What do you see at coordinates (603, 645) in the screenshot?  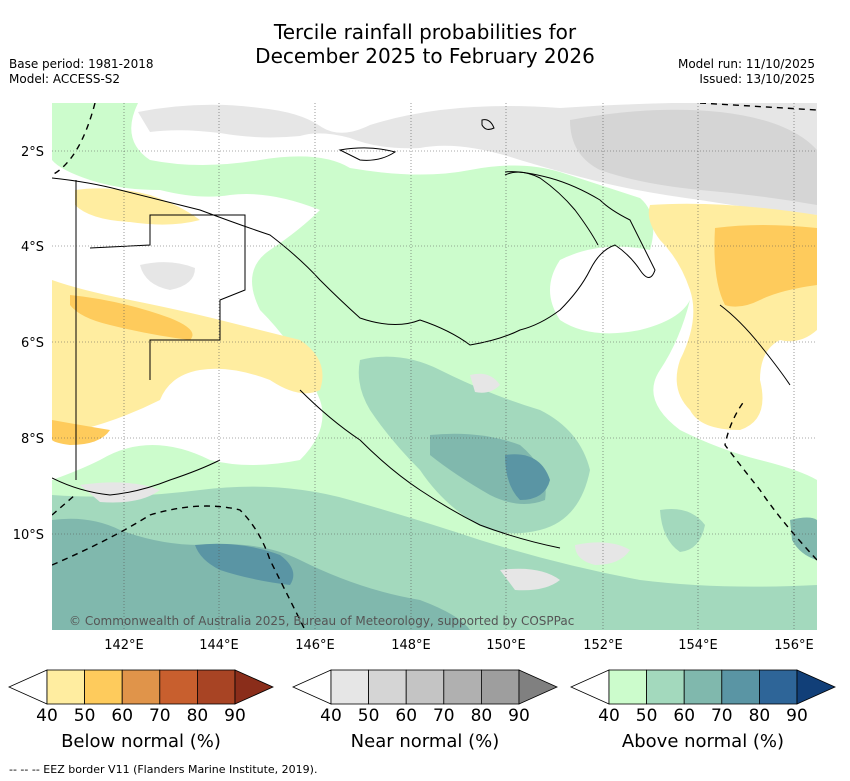 I see `lon-tick-label: 152°E` at bounding box center [603, 645].